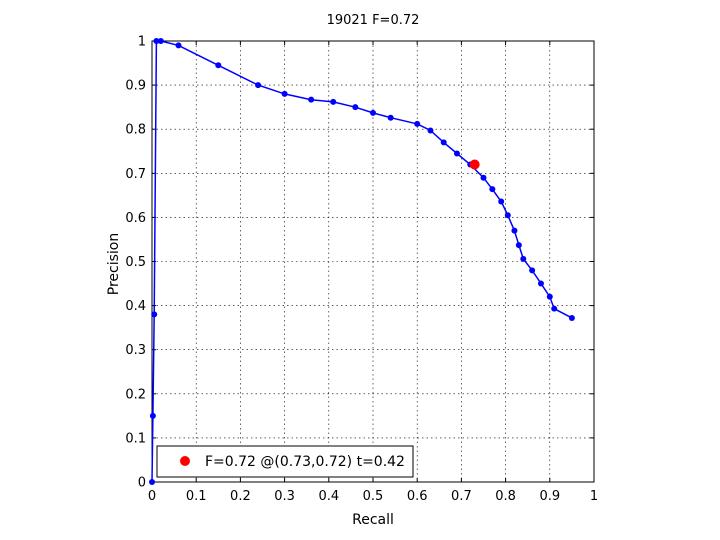  Describe the element at coordinates (114, 264) in the screenshot. I see `y-axis-label: Precision` at that location.